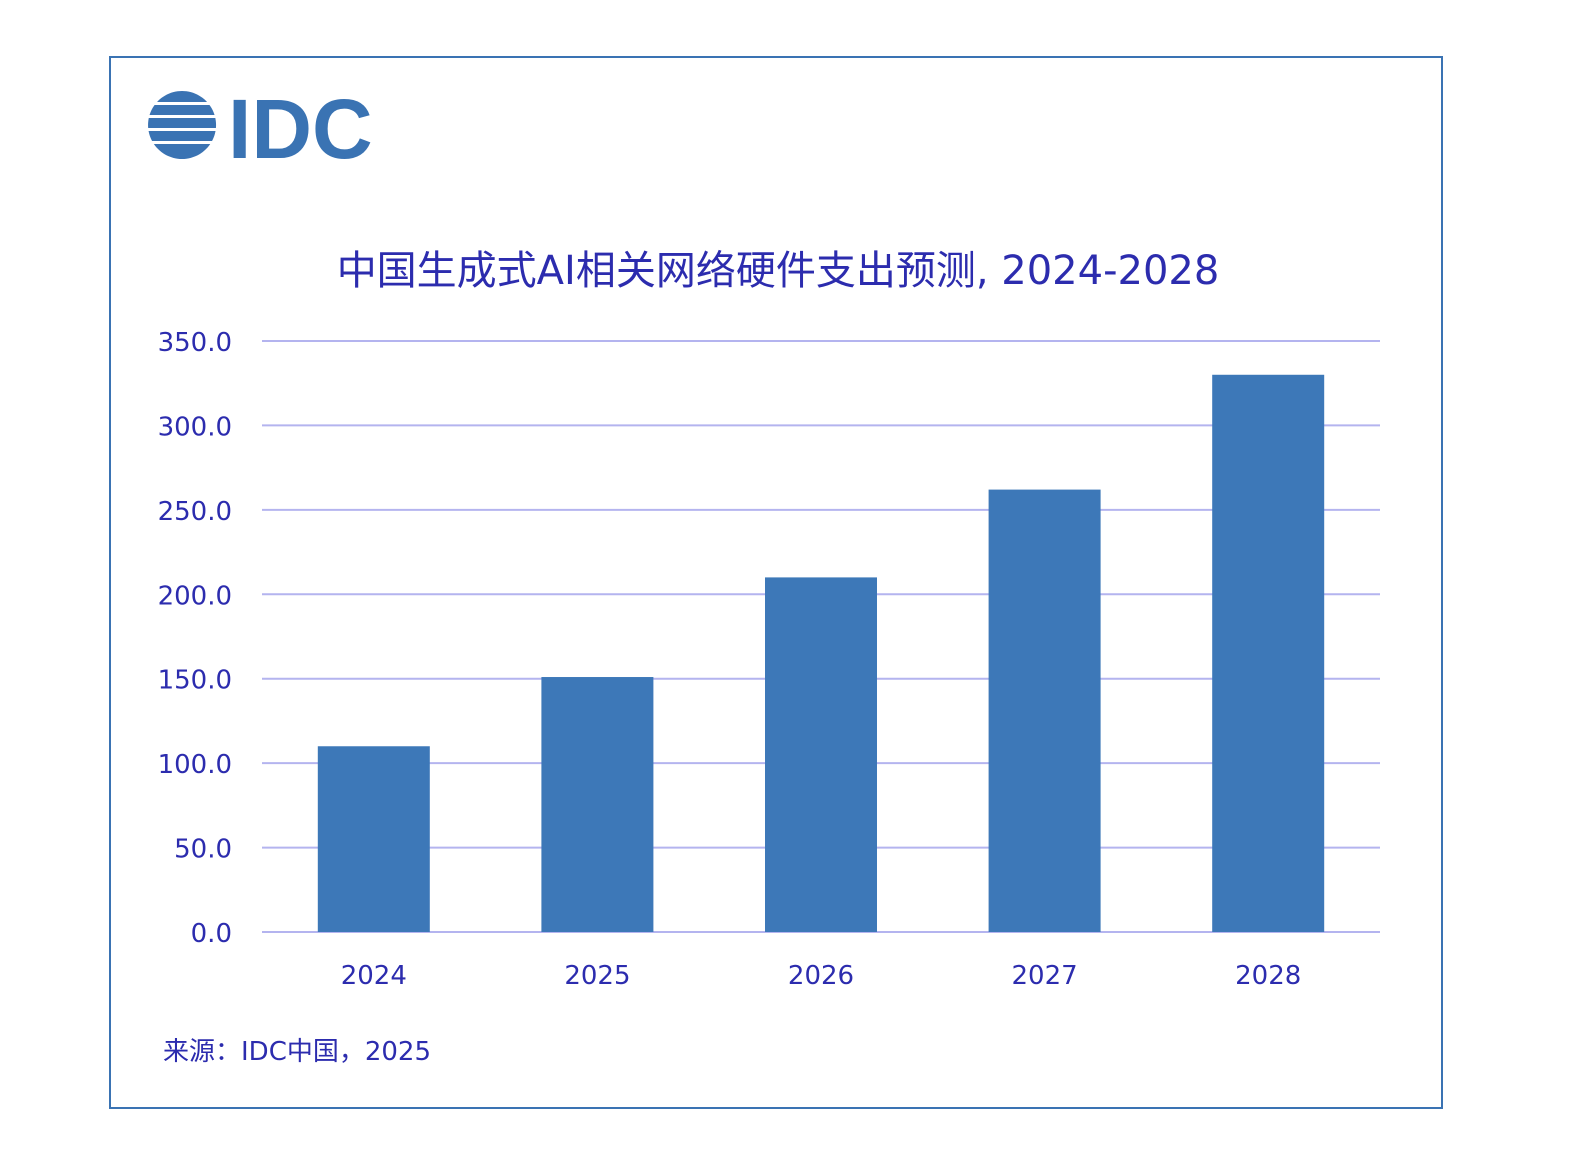 The width and height of the screenshot is (1586, 1158). Describe the element at coordinates (778, 271) in the screenshot. I see `chart-title: 中国生成式AI相关网络硬件支出预测, 2024-2028` at that location.